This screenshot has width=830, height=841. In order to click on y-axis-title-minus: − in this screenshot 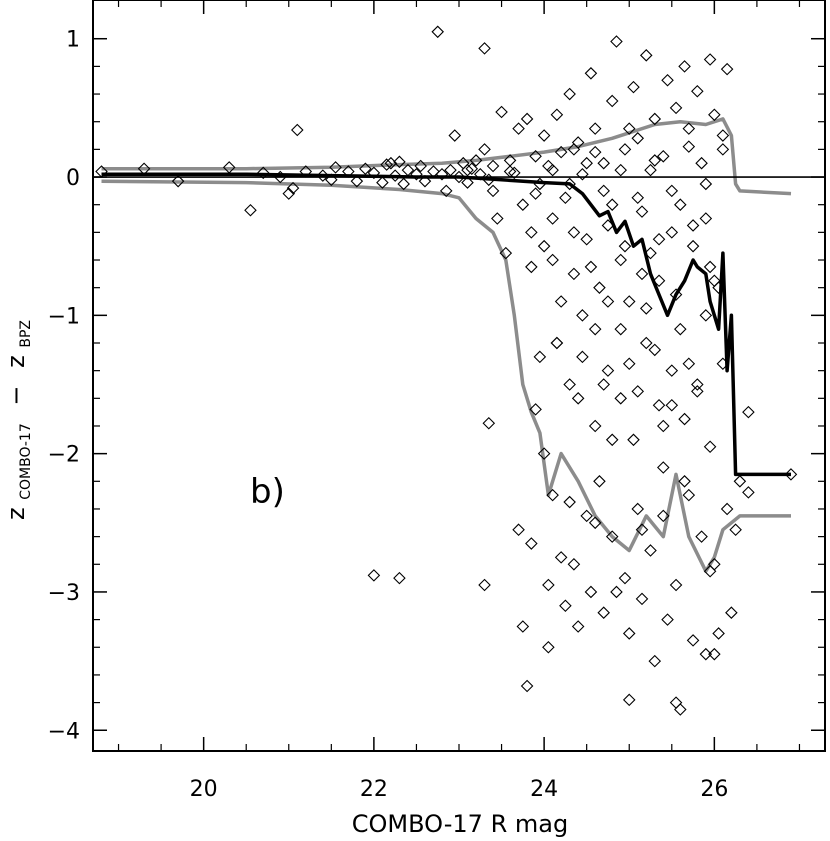, I will do `click(16, 396)`.